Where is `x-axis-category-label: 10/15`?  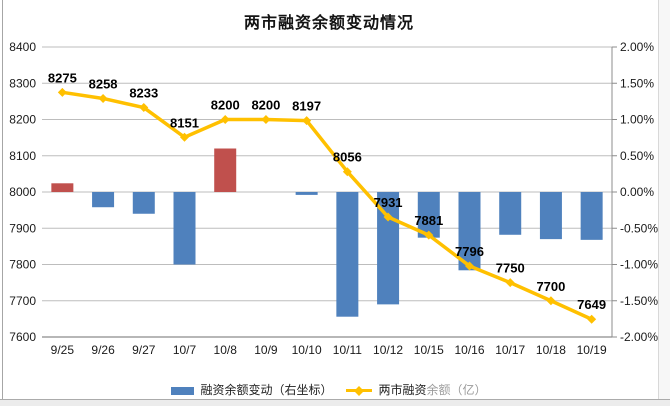
x-axis-category-label: 10/15 is located at coordinates (429, 350).